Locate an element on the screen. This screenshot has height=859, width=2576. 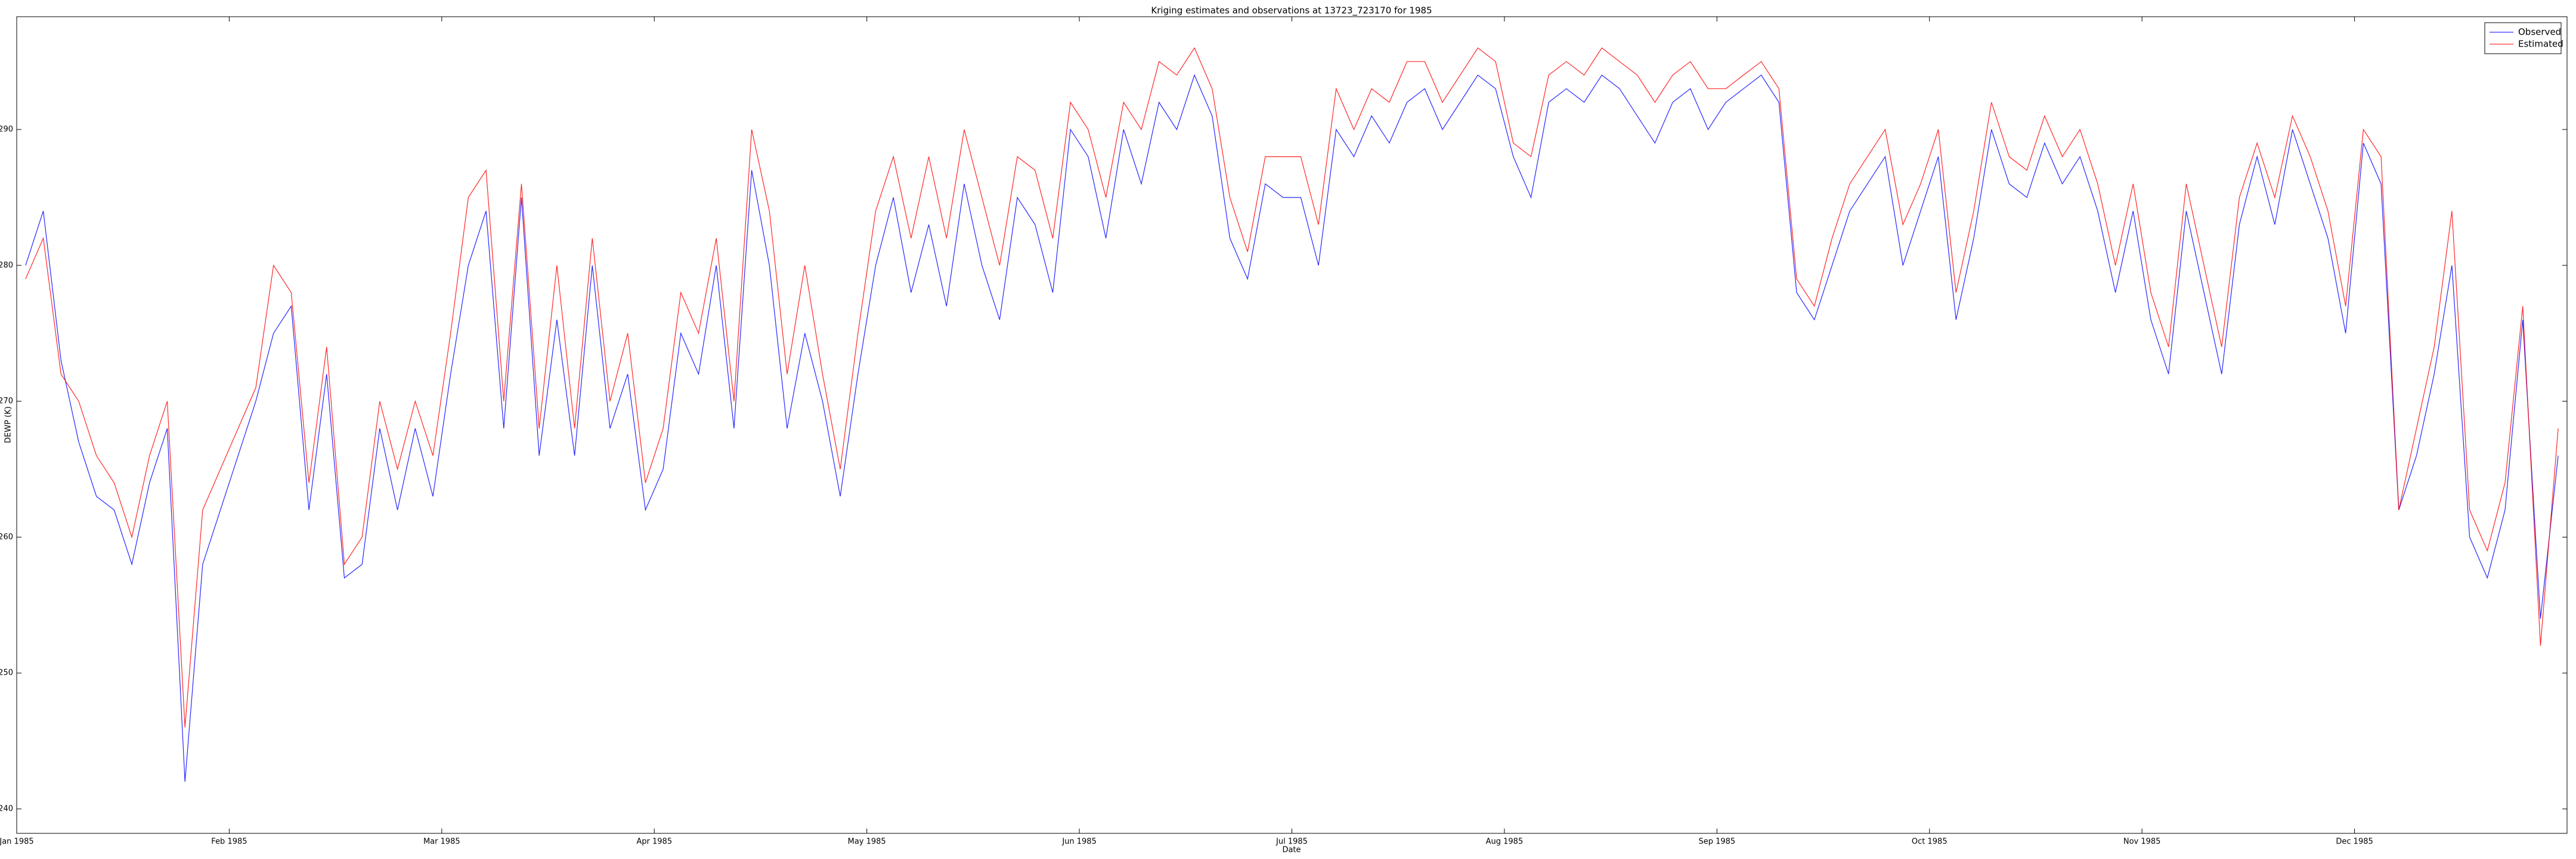
x-tick-label: Jan 1985 is located at coordinates (17, 842).